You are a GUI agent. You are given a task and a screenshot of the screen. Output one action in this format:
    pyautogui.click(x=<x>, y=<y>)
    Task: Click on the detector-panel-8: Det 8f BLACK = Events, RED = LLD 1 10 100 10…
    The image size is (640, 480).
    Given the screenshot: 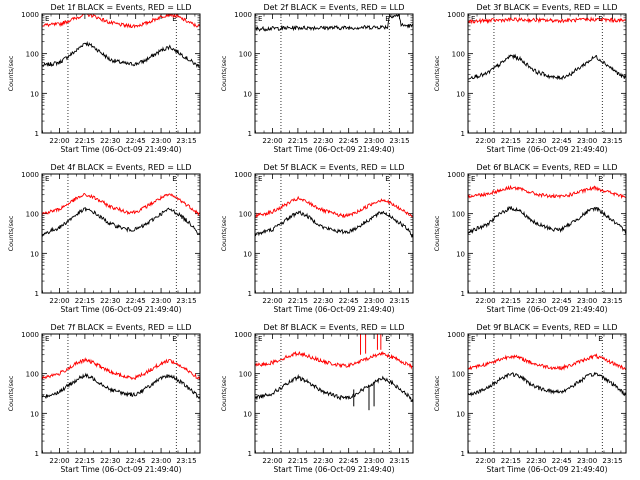 What is the action you would take?
    pyautogui.click(x=317, y=398)
    